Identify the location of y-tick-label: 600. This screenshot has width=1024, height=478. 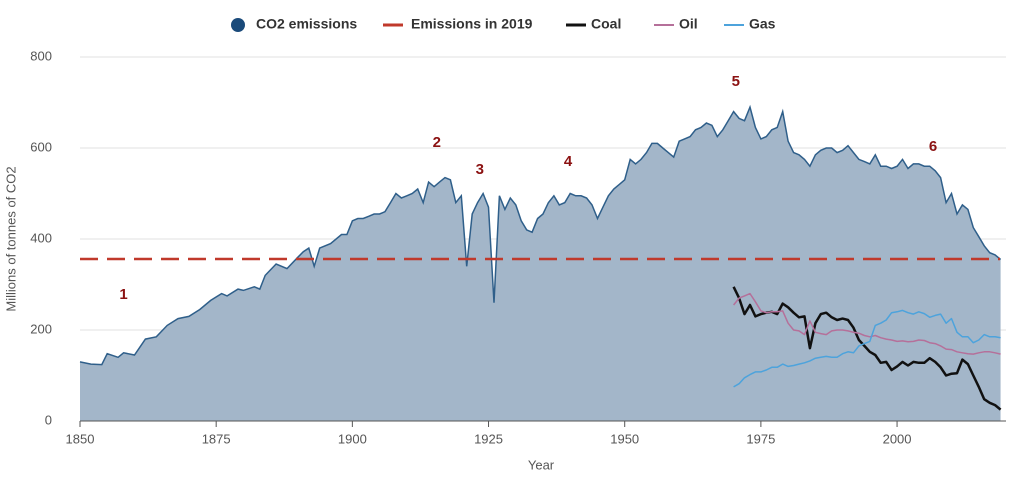
(41, 146).